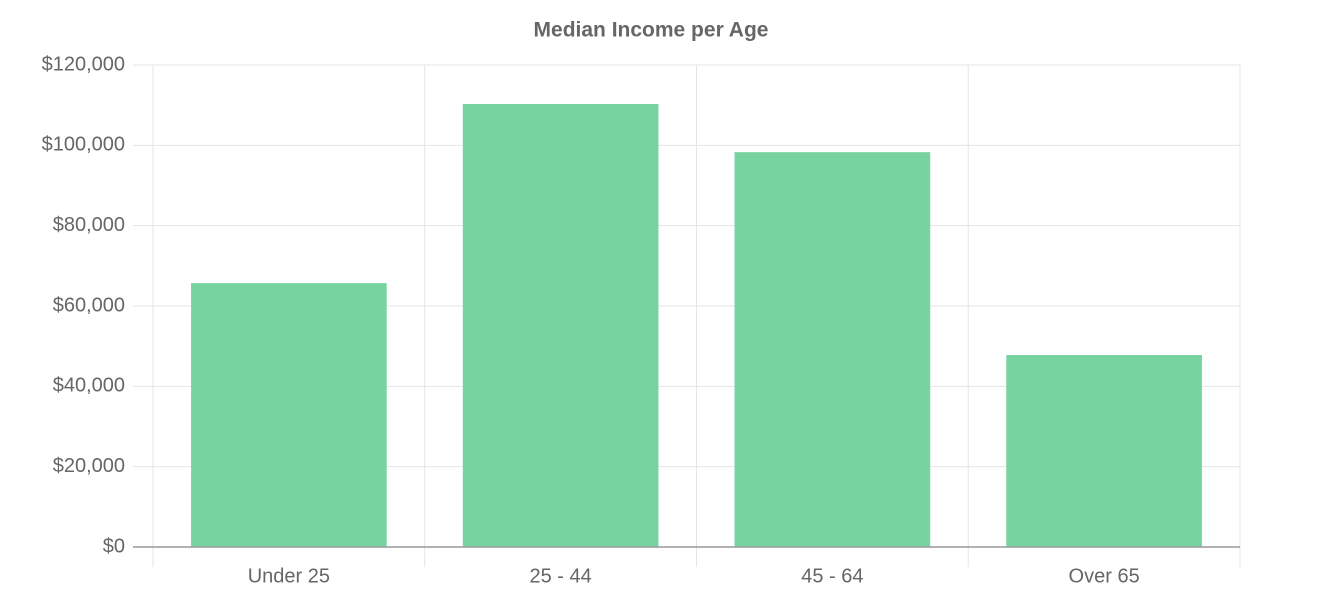 This screenshot has height=610, width=1331. I want to click on y-tick-label: $80,000, so click(89, 225).